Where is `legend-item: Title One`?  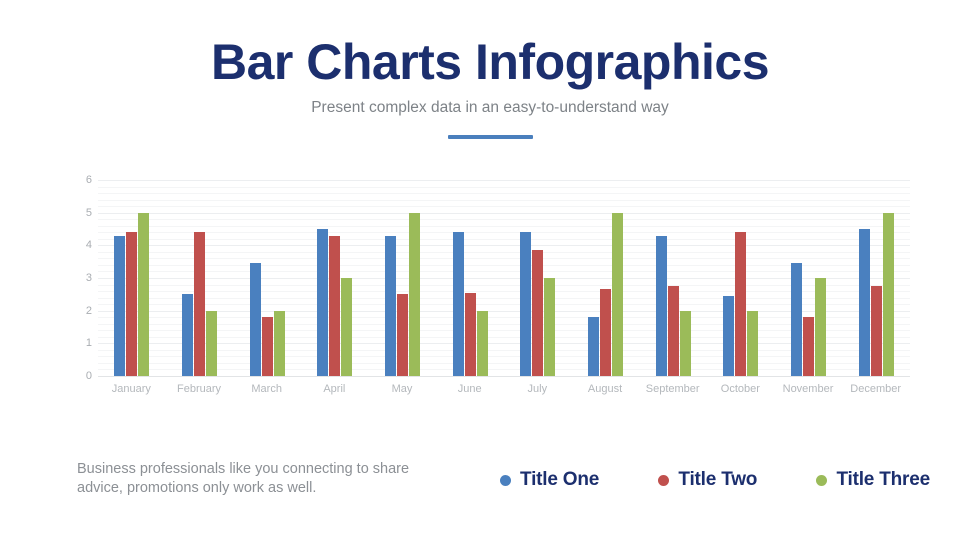
legend-item: Title One is located at coordinates (549, 480).